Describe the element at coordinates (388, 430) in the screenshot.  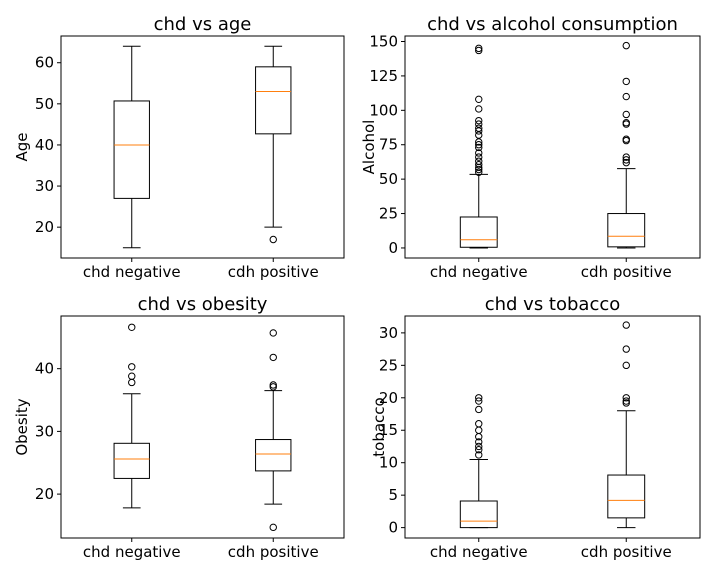
I see `y-tick-label: 15` at that location.